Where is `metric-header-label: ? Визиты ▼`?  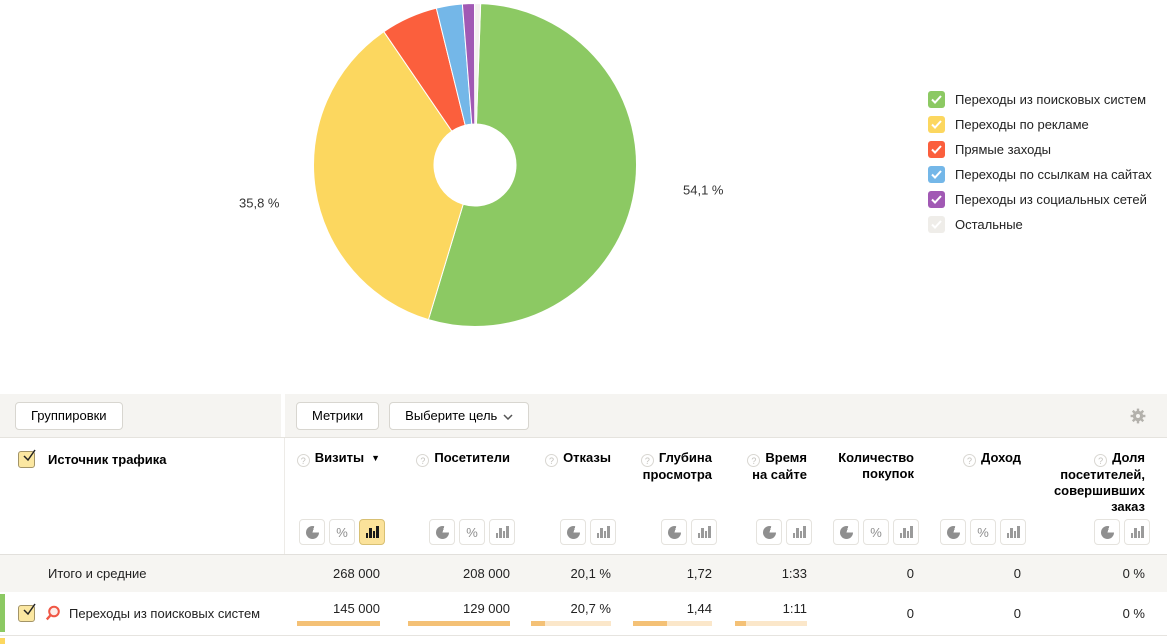
metric-header-label: ? Визиты ▼ is located at coordinates (338, 458).